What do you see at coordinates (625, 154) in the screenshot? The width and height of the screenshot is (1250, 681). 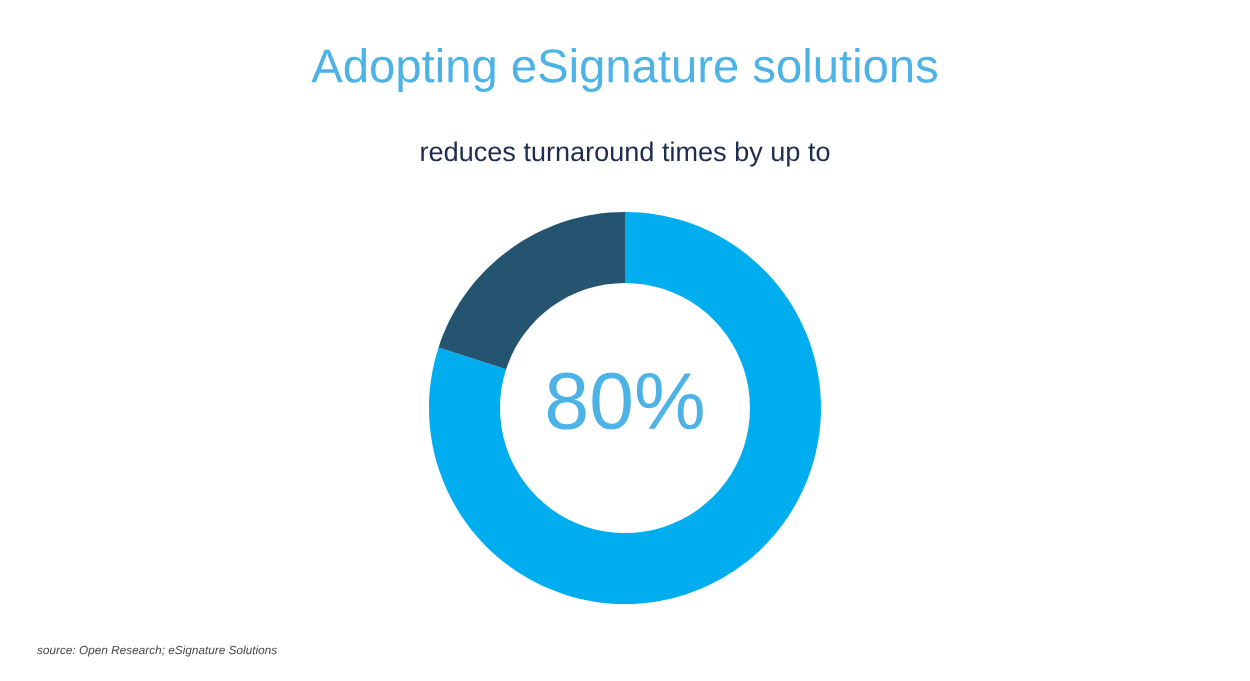 I see `chart-subtitle: reduces turnaround times by up to` at bounding box center [625, 154].